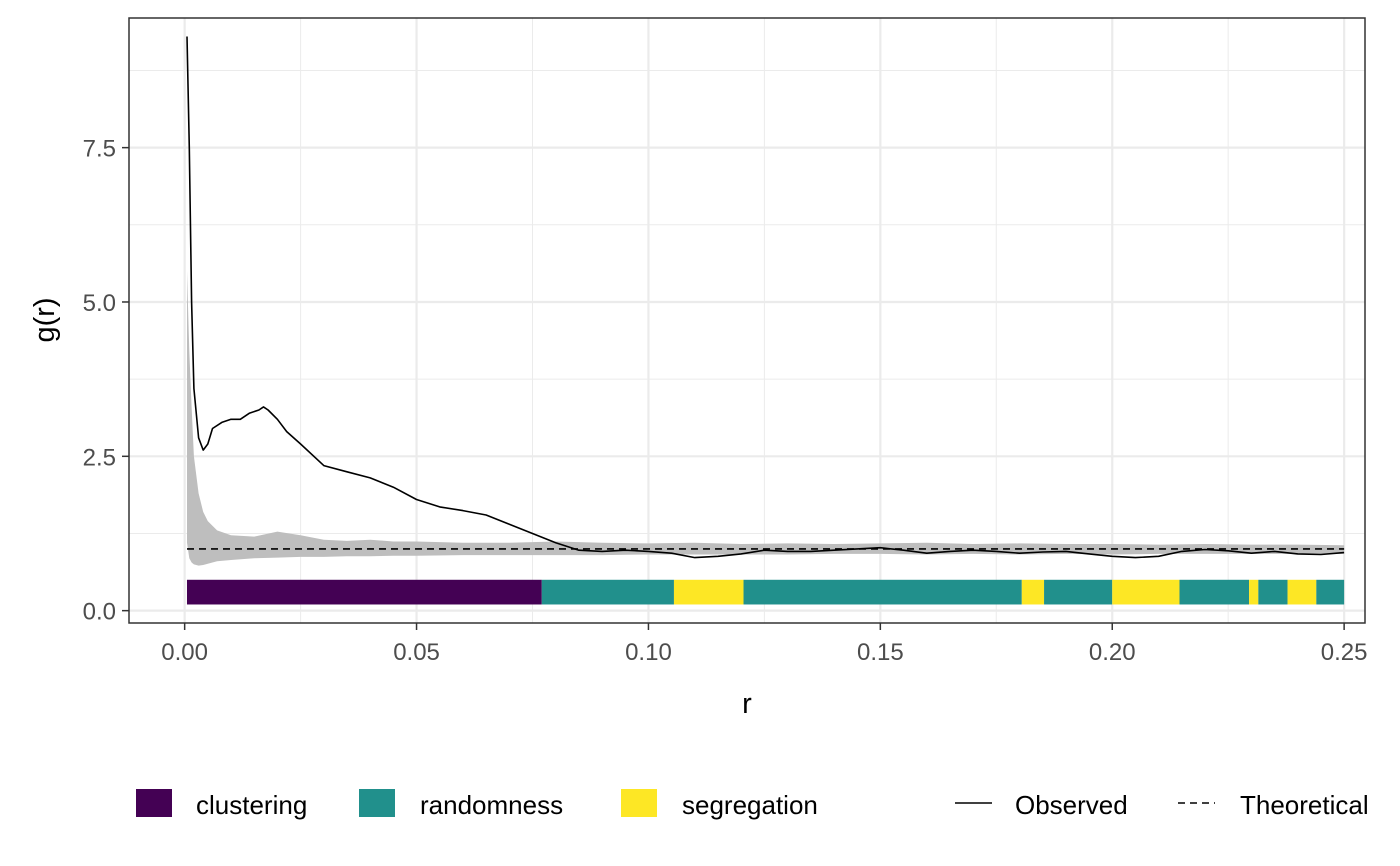  What do you see at coordinates (364, 592) in the screenshot?
I see `class-segment-clustering` at bounding box center [364, 592].